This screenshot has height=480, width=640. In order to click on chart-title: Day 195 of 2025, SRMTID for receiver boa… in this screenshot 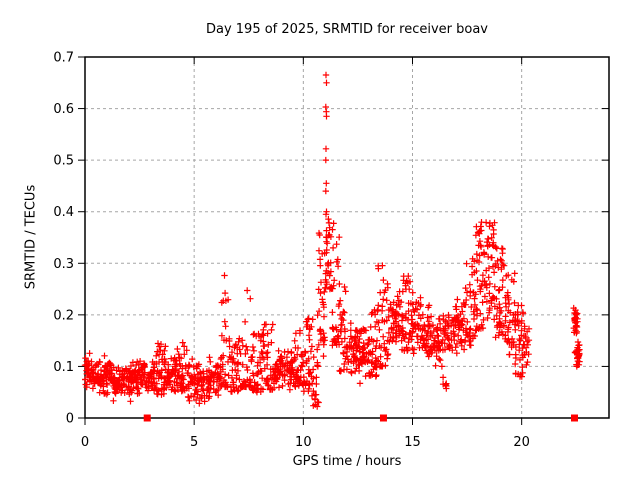, I will do `click(347, 29)`.